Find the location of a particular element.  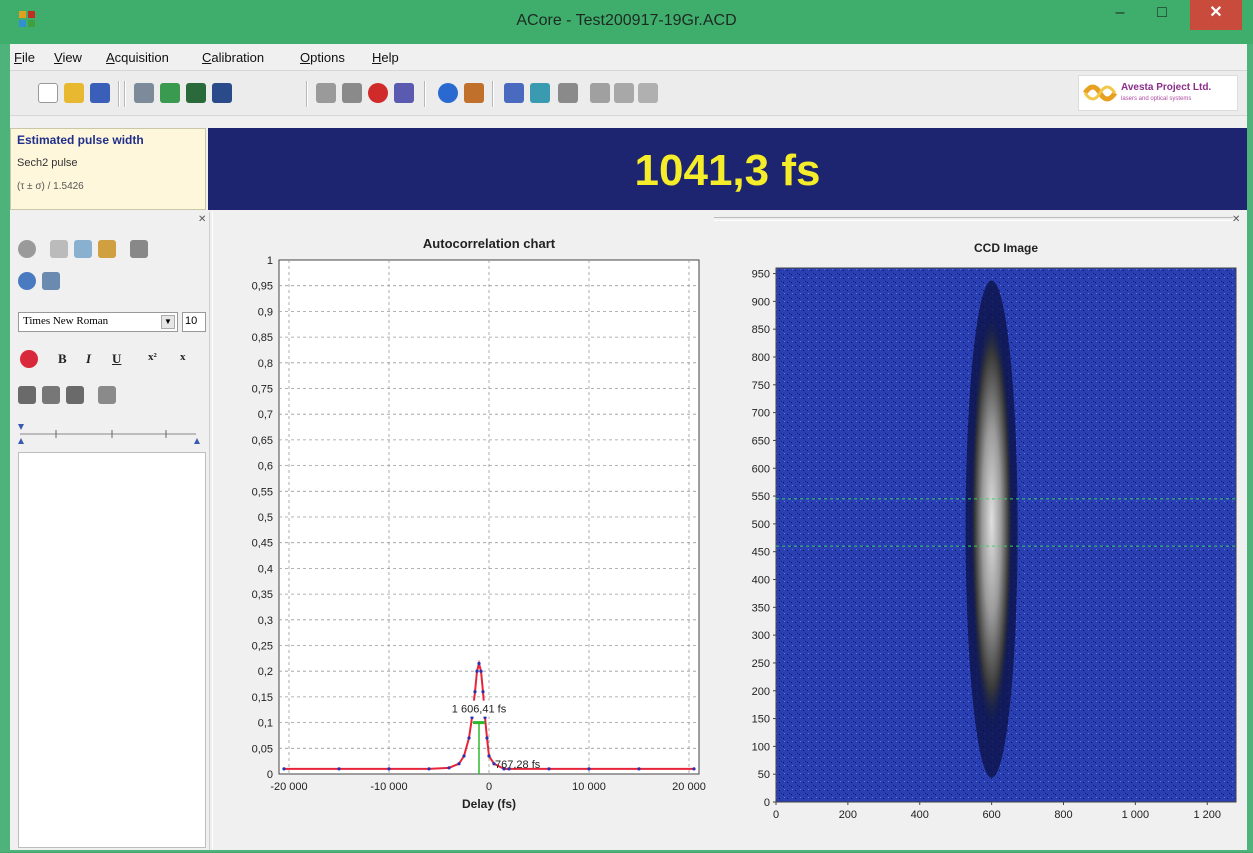

notes-editor is located at coordinates (112, 650).